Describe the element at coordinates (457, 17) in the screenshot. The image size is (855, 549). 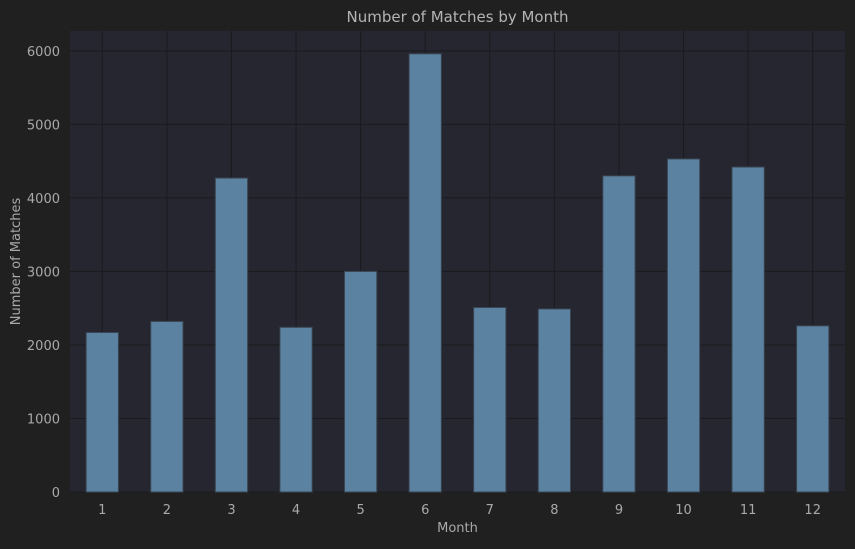
I see `chart-title: Number of Matches by Month` at that location.